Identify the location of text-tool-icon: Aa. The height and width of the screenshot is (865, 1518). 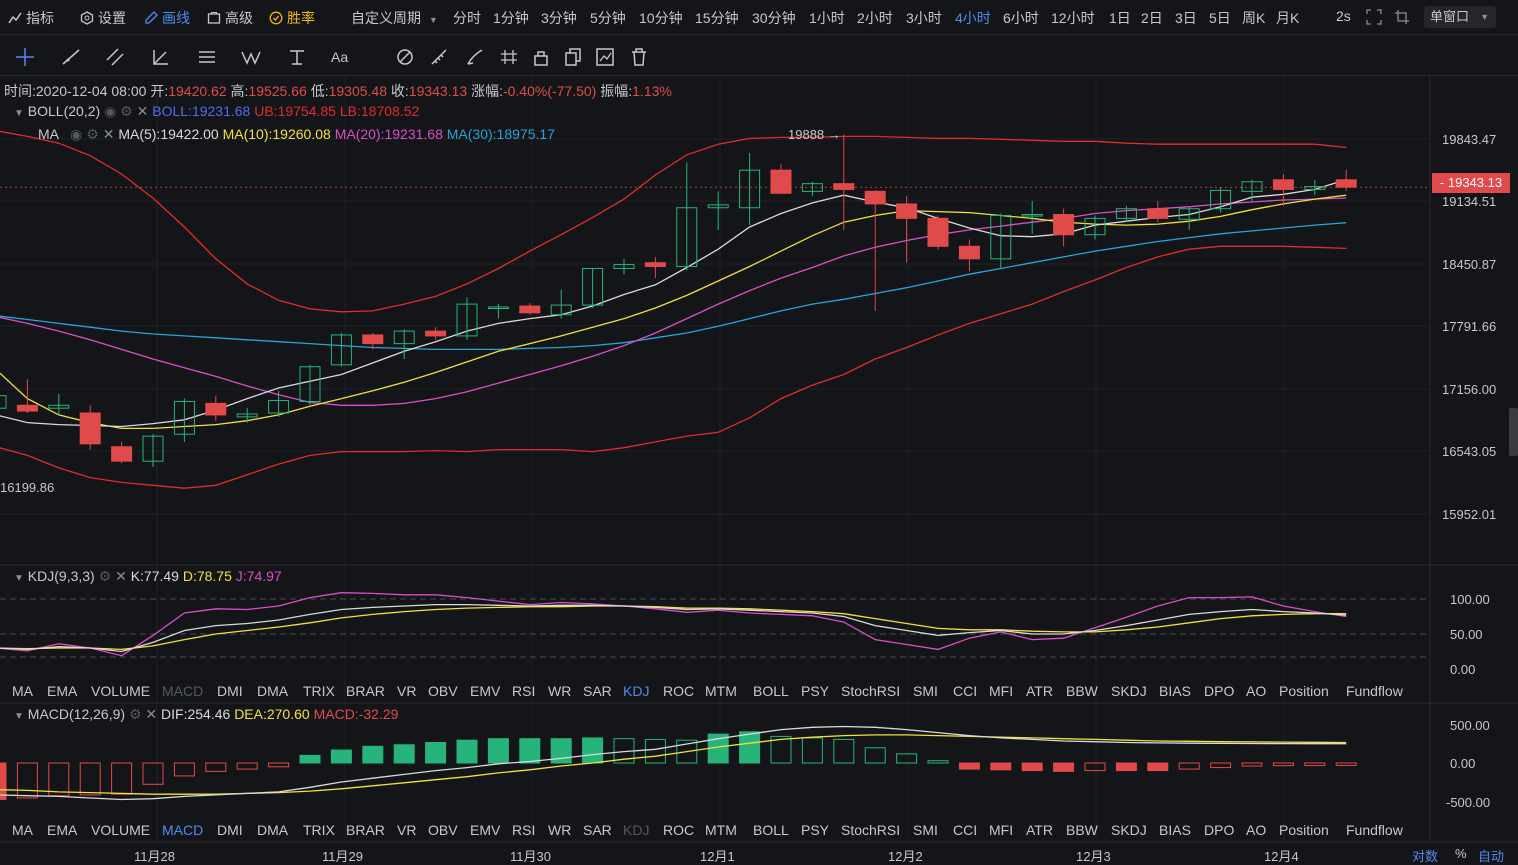
(341, 57).